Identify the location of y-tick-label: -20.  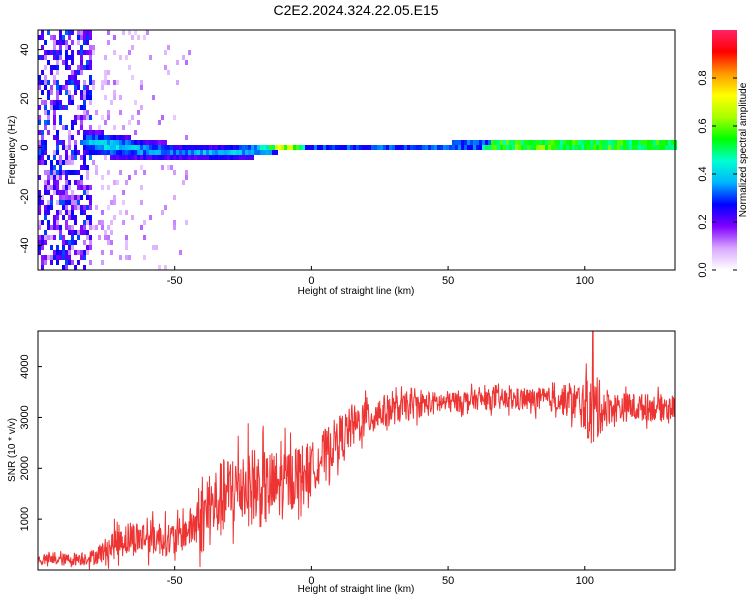
(25, 197).